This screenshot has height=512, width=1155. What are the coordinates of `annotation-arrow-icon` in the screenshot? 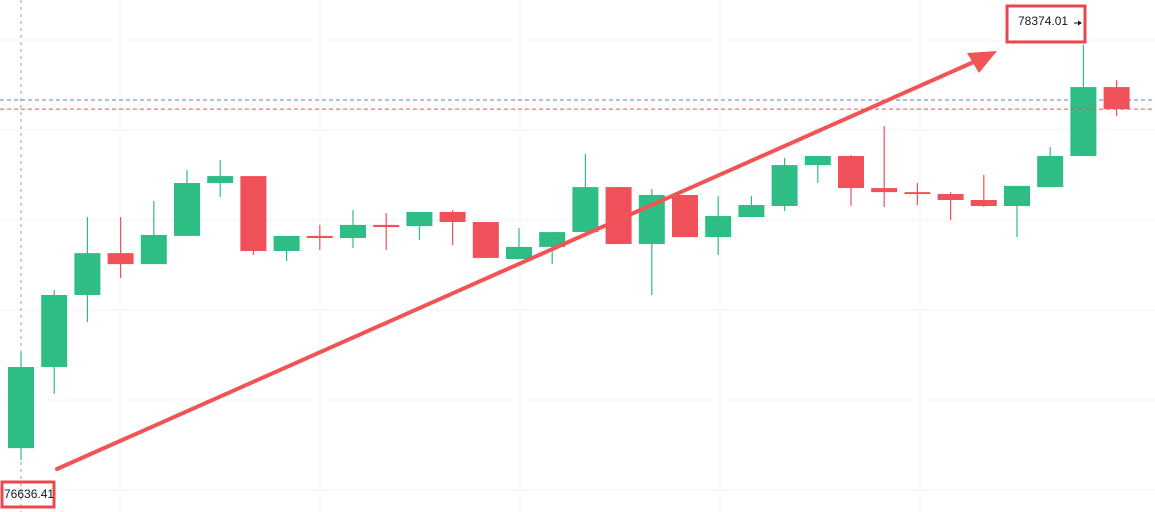 It's located at (1078, 23).